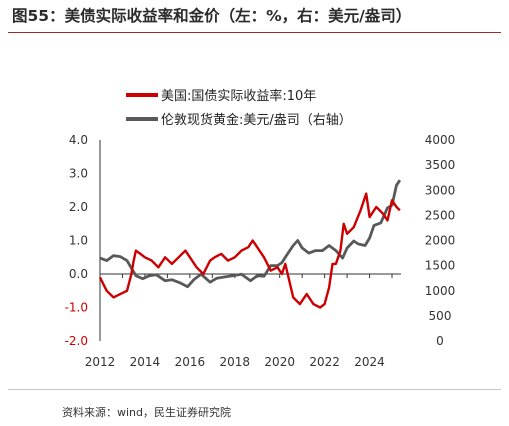 The image size is (509, 426). I want to click on right-axis-tick-label: 3500, so click(440, 165).